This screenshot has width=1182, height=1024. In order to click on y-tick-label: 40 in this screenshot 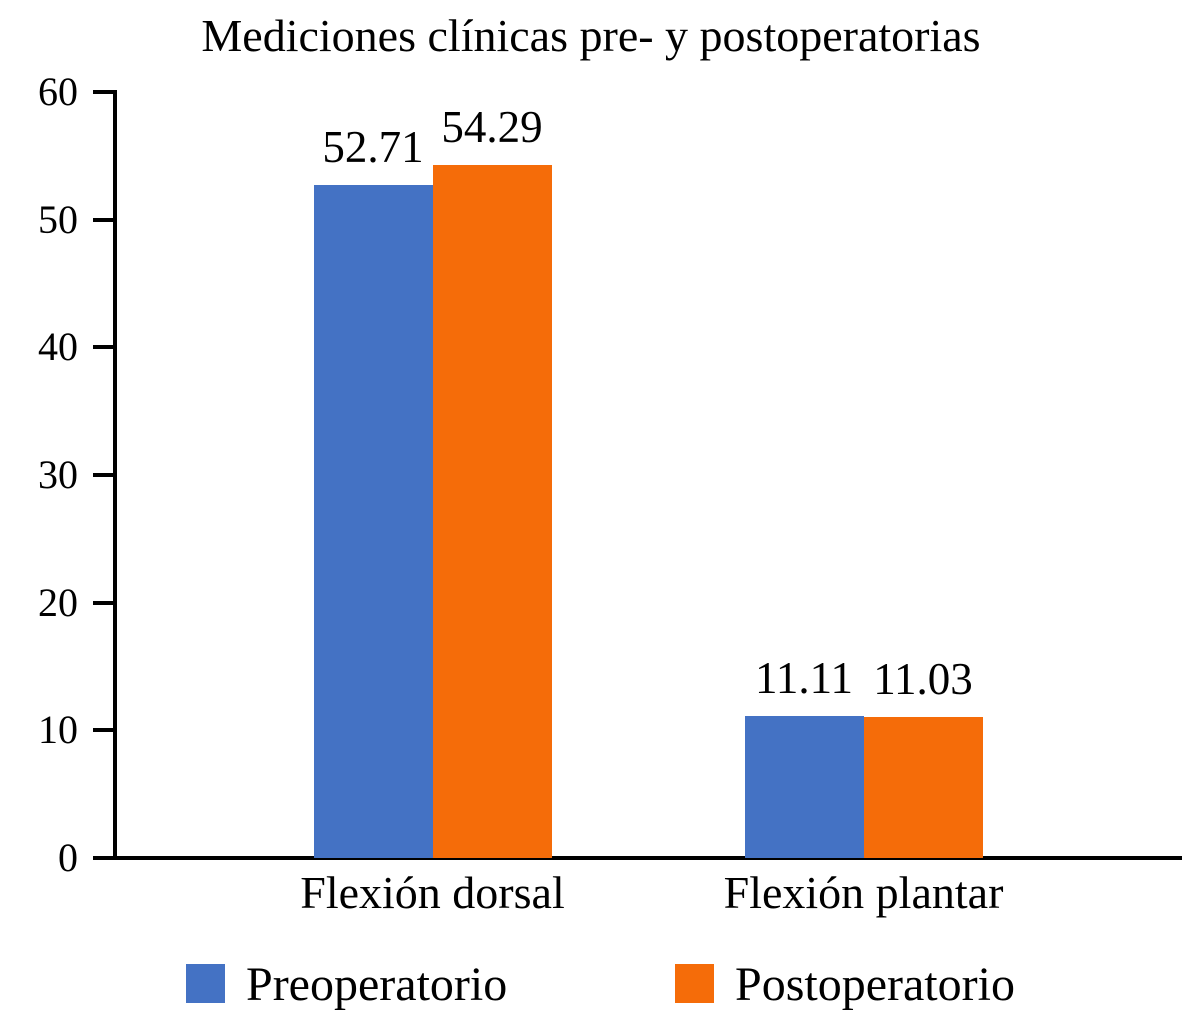, I will do `click(58, 347)`.